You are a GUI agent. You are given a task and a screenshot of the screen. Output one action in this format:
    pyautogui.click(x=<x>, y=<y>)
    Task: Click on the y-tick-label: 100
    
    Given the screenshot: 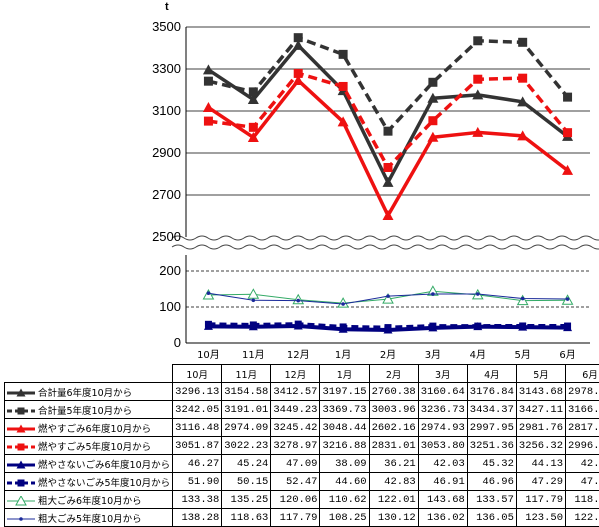 What is the action you would take?
    pyautogui.click(x=170, y=306)
    